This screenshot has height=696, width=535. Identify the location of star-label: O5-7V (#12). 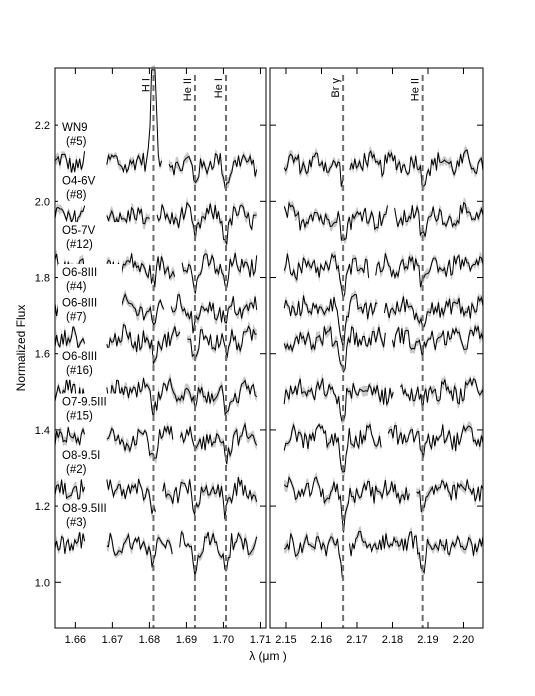
(90, 238).